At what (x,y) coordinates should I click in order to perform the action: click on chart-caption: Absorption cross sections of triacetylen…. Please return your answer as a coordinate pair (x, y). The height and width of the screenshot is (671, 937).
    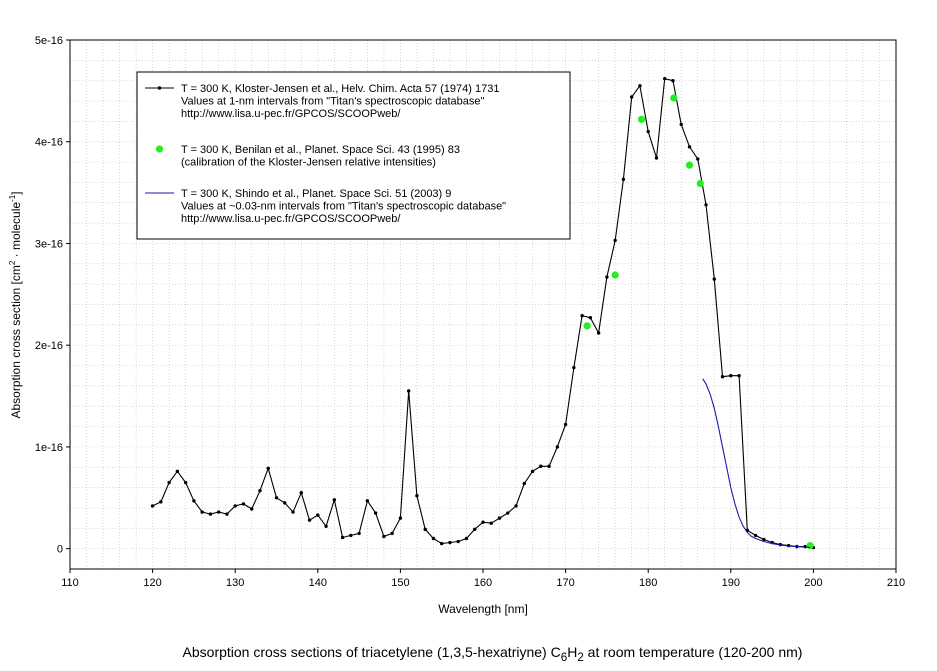
    Looking at the image, I should click on (492, 654).